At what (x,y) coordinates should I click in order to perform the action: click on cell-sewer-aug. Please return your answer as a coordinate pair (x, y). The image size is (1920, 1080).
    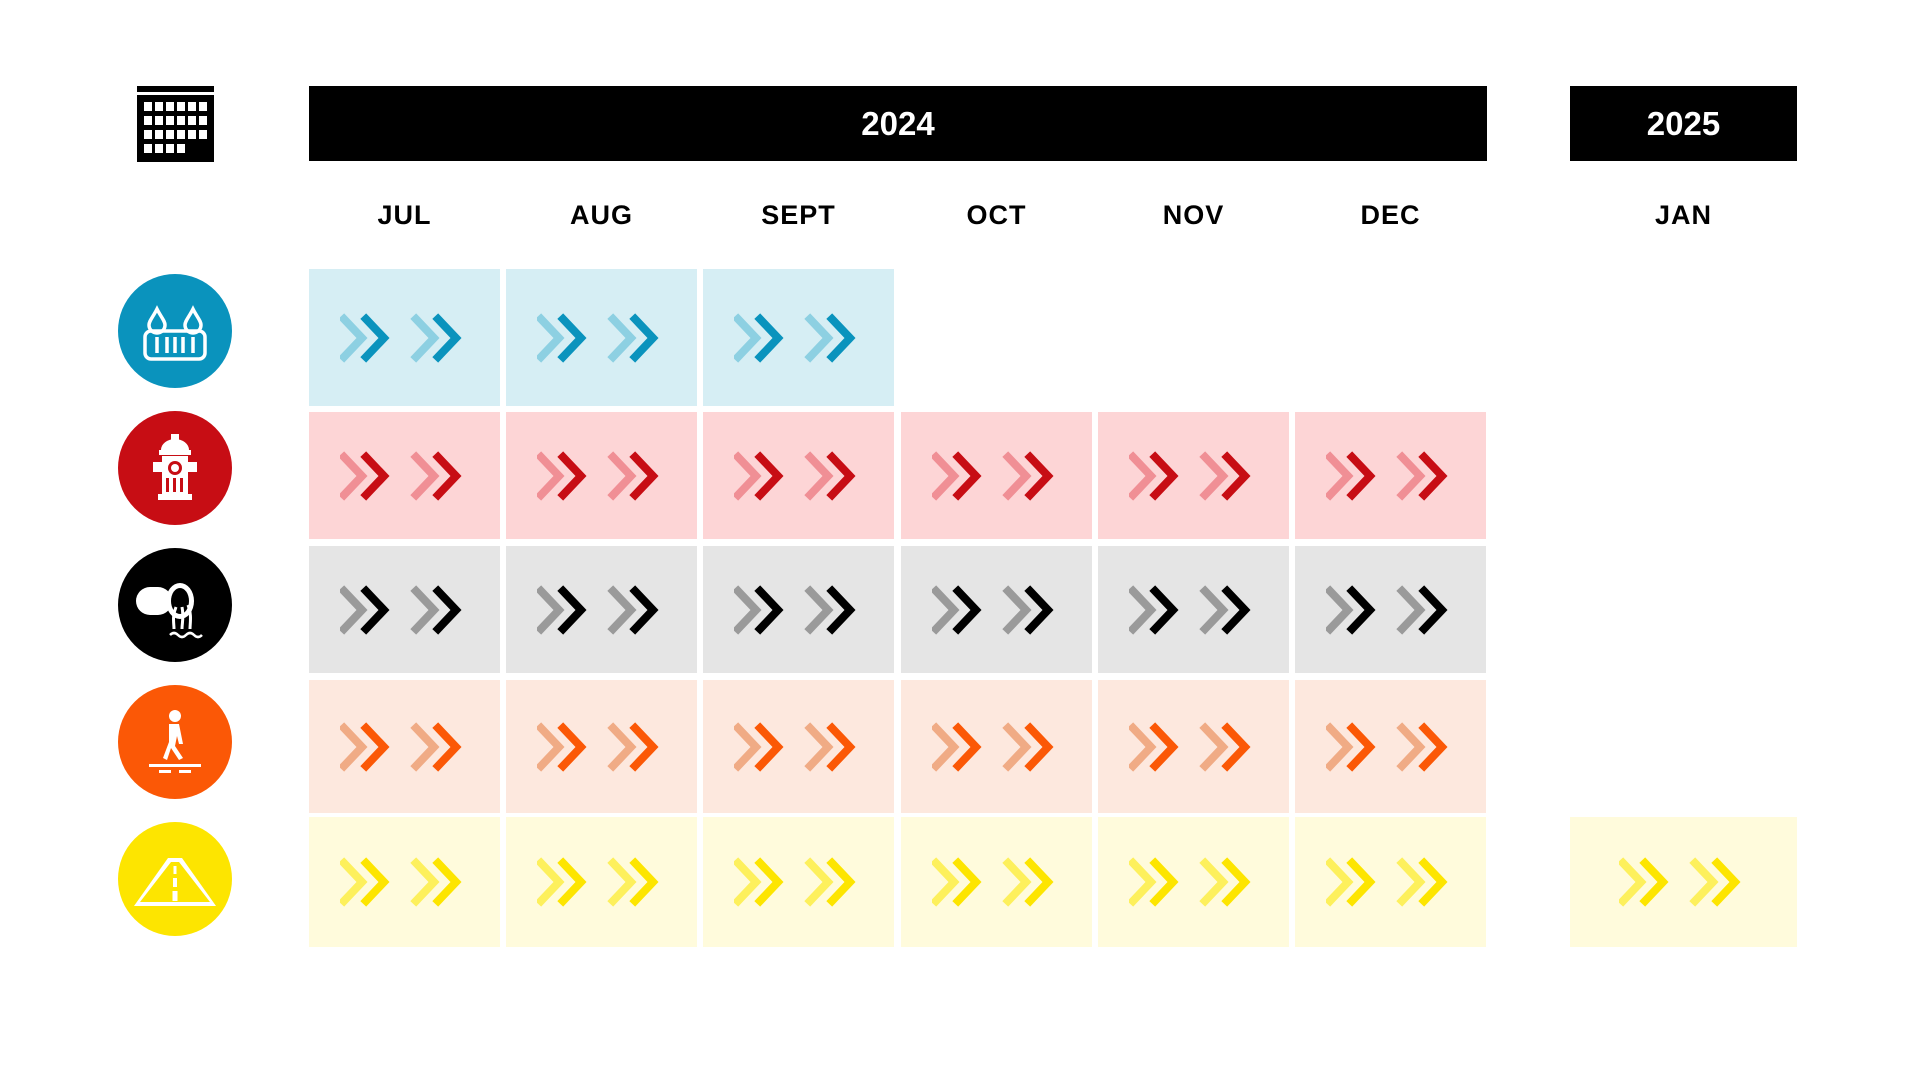
    Looking at the image, I should click on (601, 609).